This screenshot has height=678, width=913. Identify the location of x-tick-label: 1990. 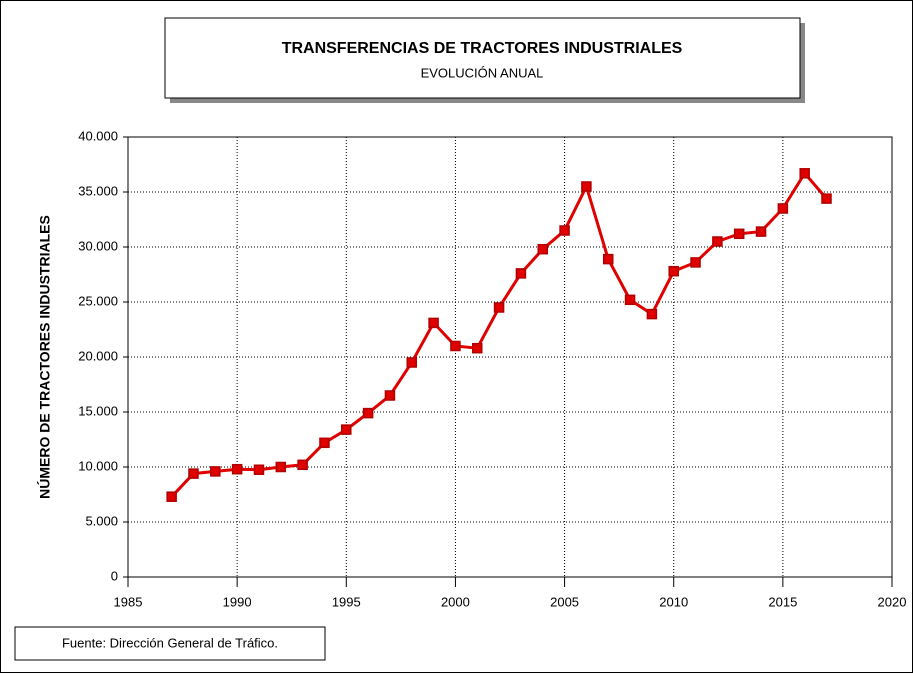
(237, 601).